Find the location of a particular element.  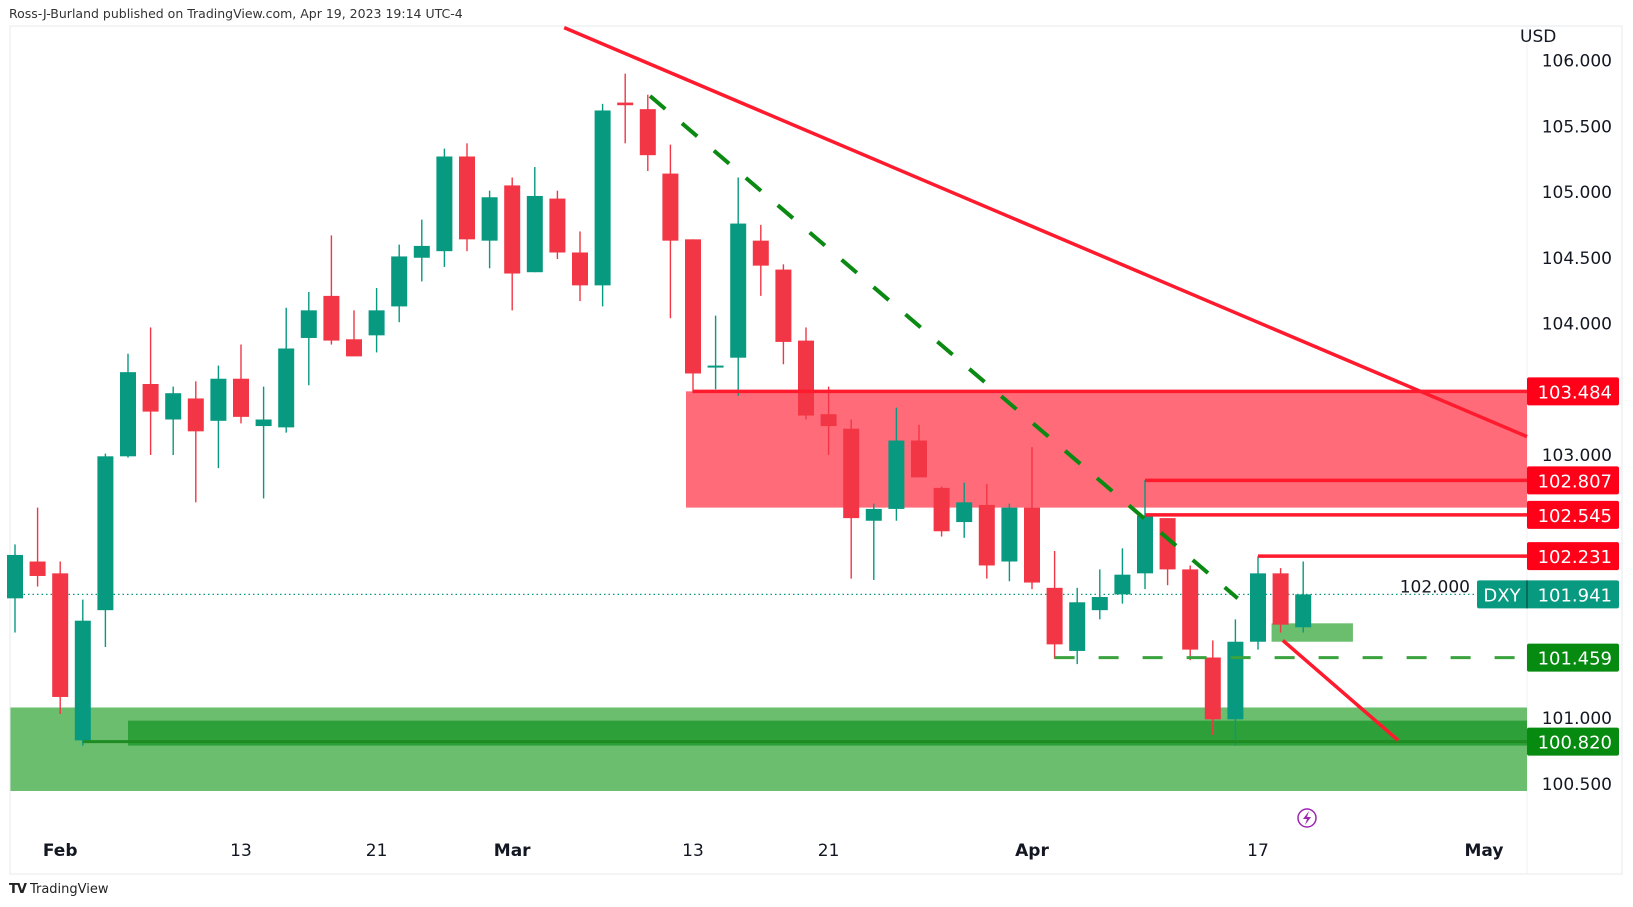

y-tick-label: 106.000 is located at coordinates (1577, 62).